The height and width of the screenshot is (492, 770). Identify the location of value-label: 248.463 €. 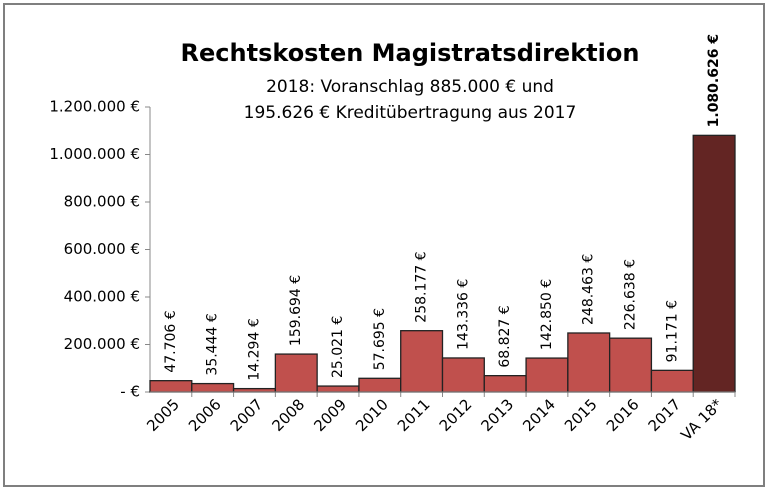
(589, 289).